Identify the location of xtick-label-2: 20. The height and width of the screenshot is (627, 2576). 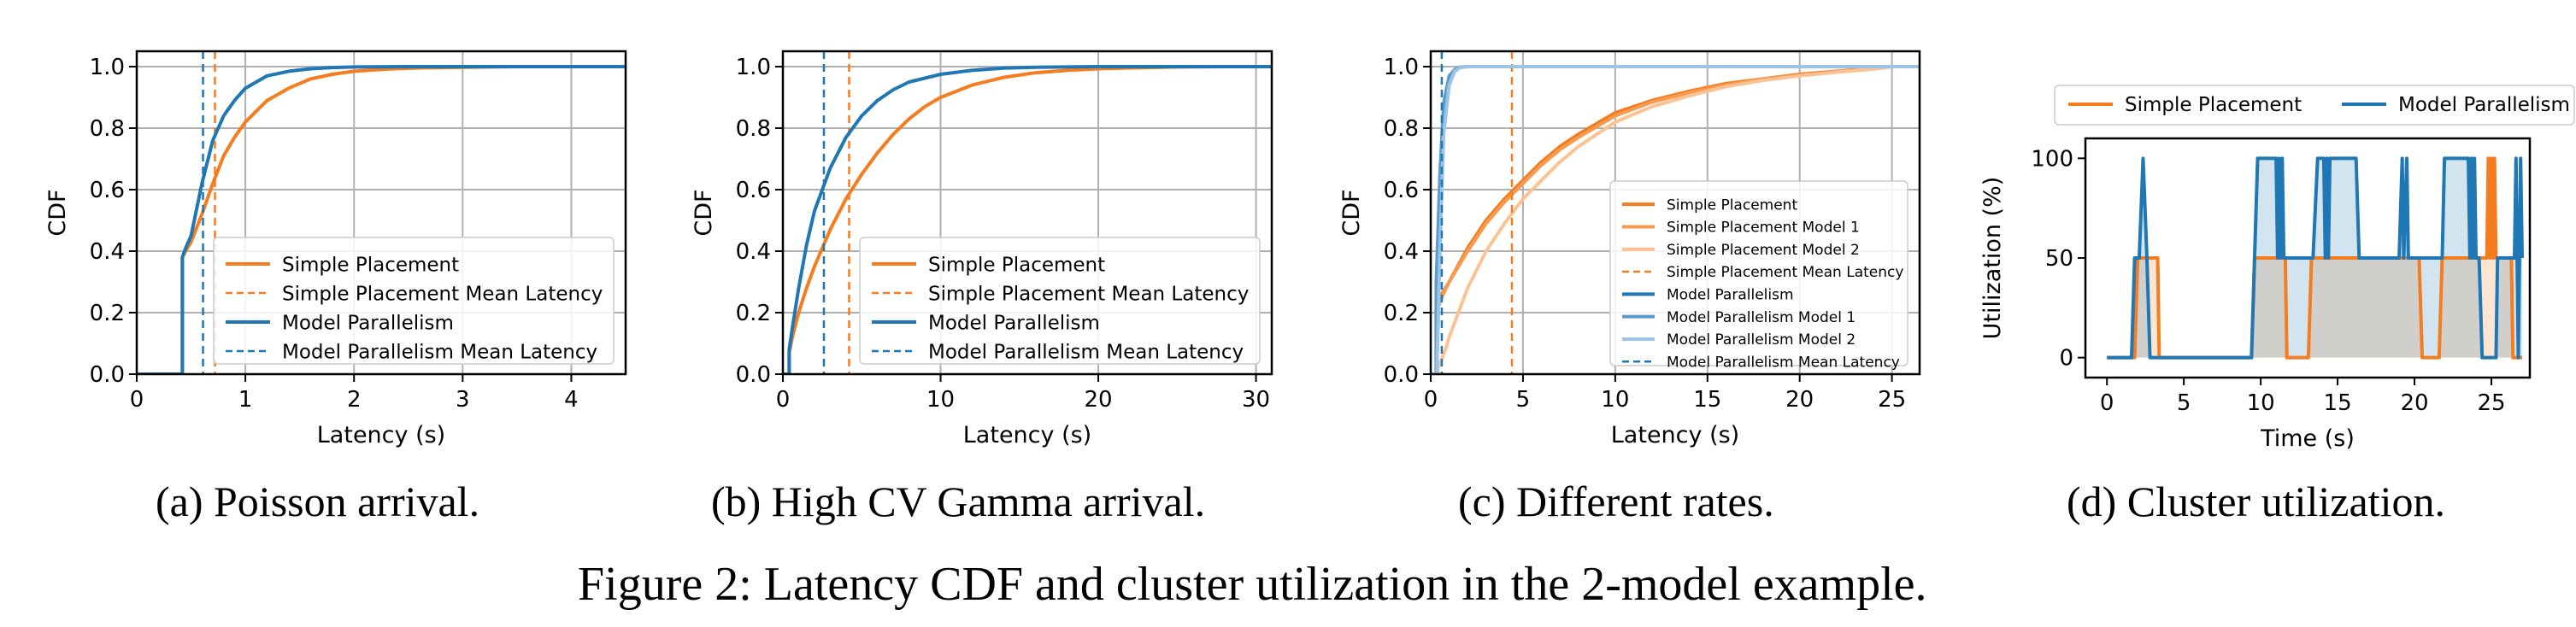
(1098, 400).